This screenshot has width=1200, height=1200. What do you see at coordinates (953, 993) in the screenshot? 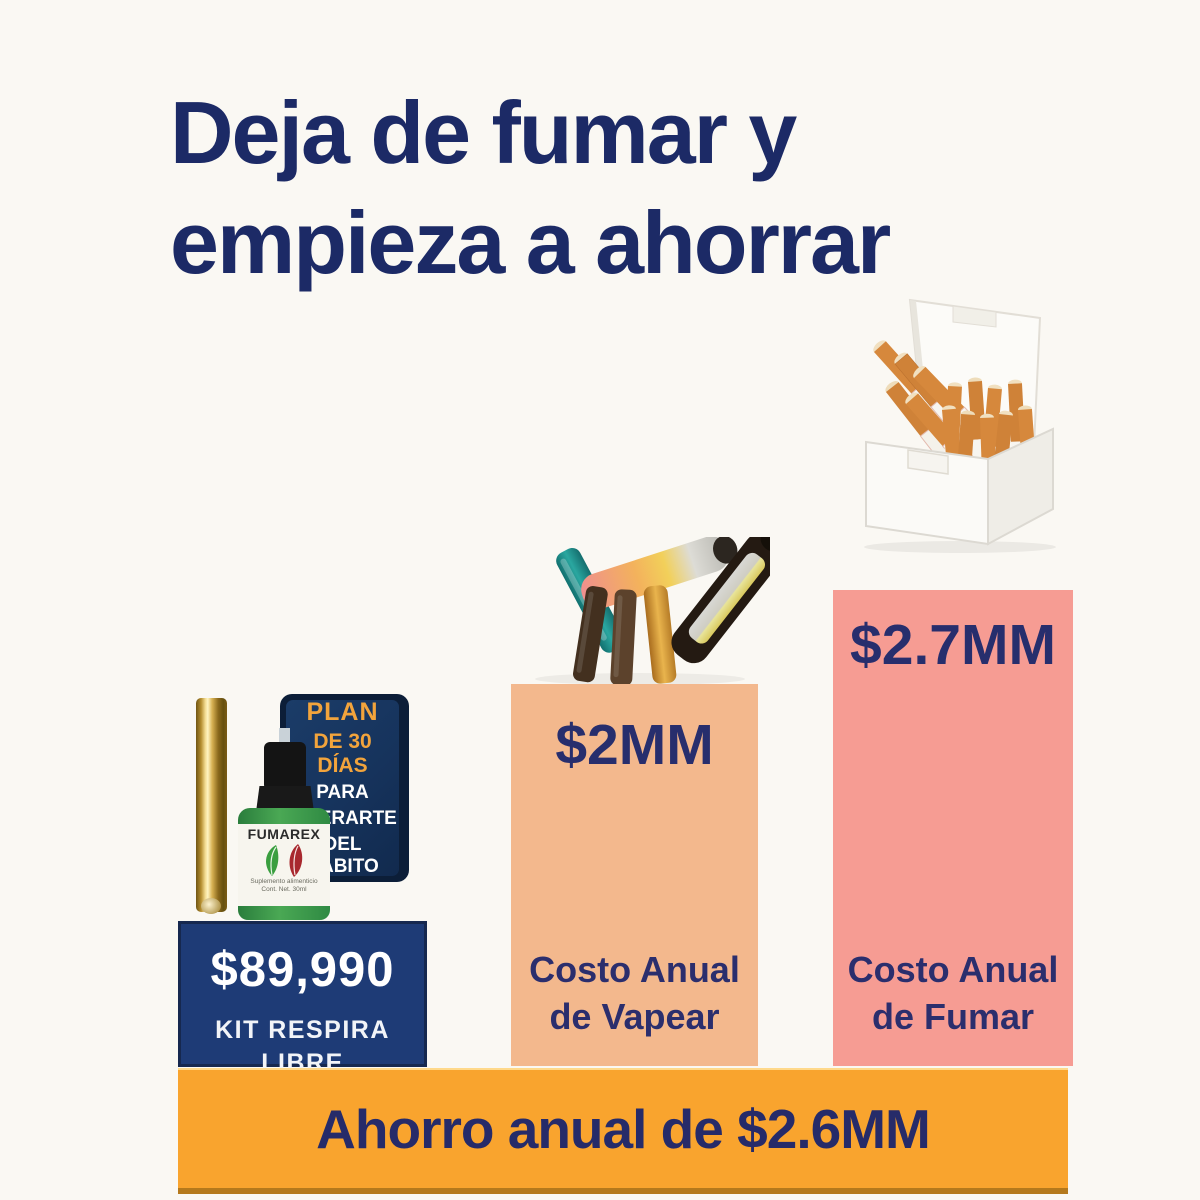
I see `smoke-cost-caption: Costo Anual de Fumar` at bounding box center [953, 993].